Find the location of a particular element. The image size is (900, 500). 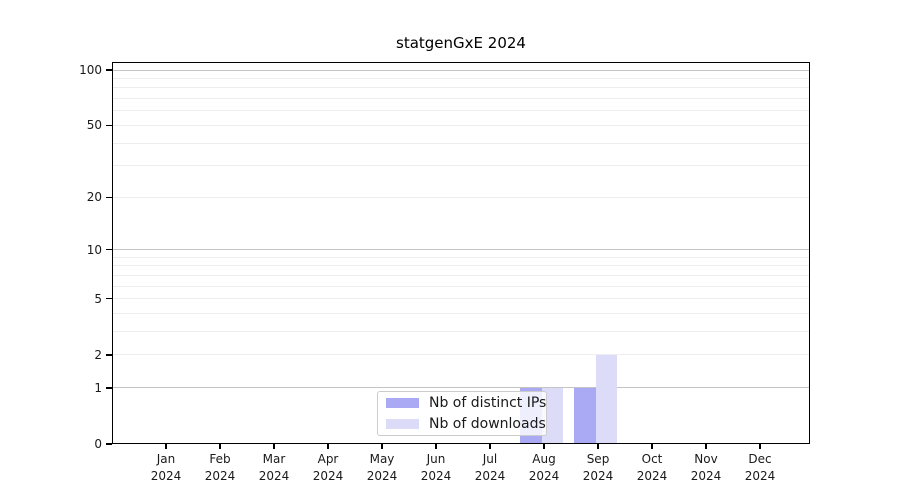

x-tick-label: Jul 2024 is located at coordinates (490, 467).